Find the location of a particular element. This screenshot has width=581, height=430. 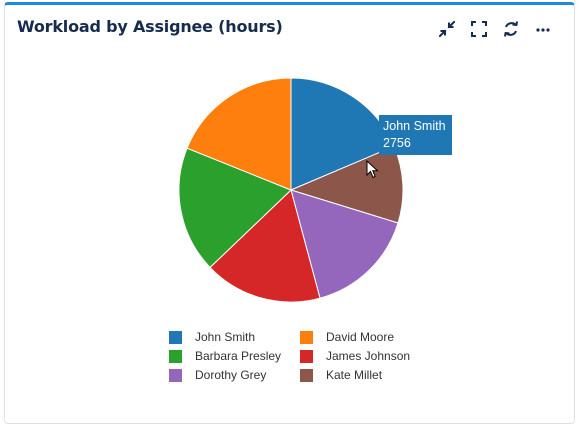

legend-item-kate-millet: Kate Millet is located at coordinates (365, 375).